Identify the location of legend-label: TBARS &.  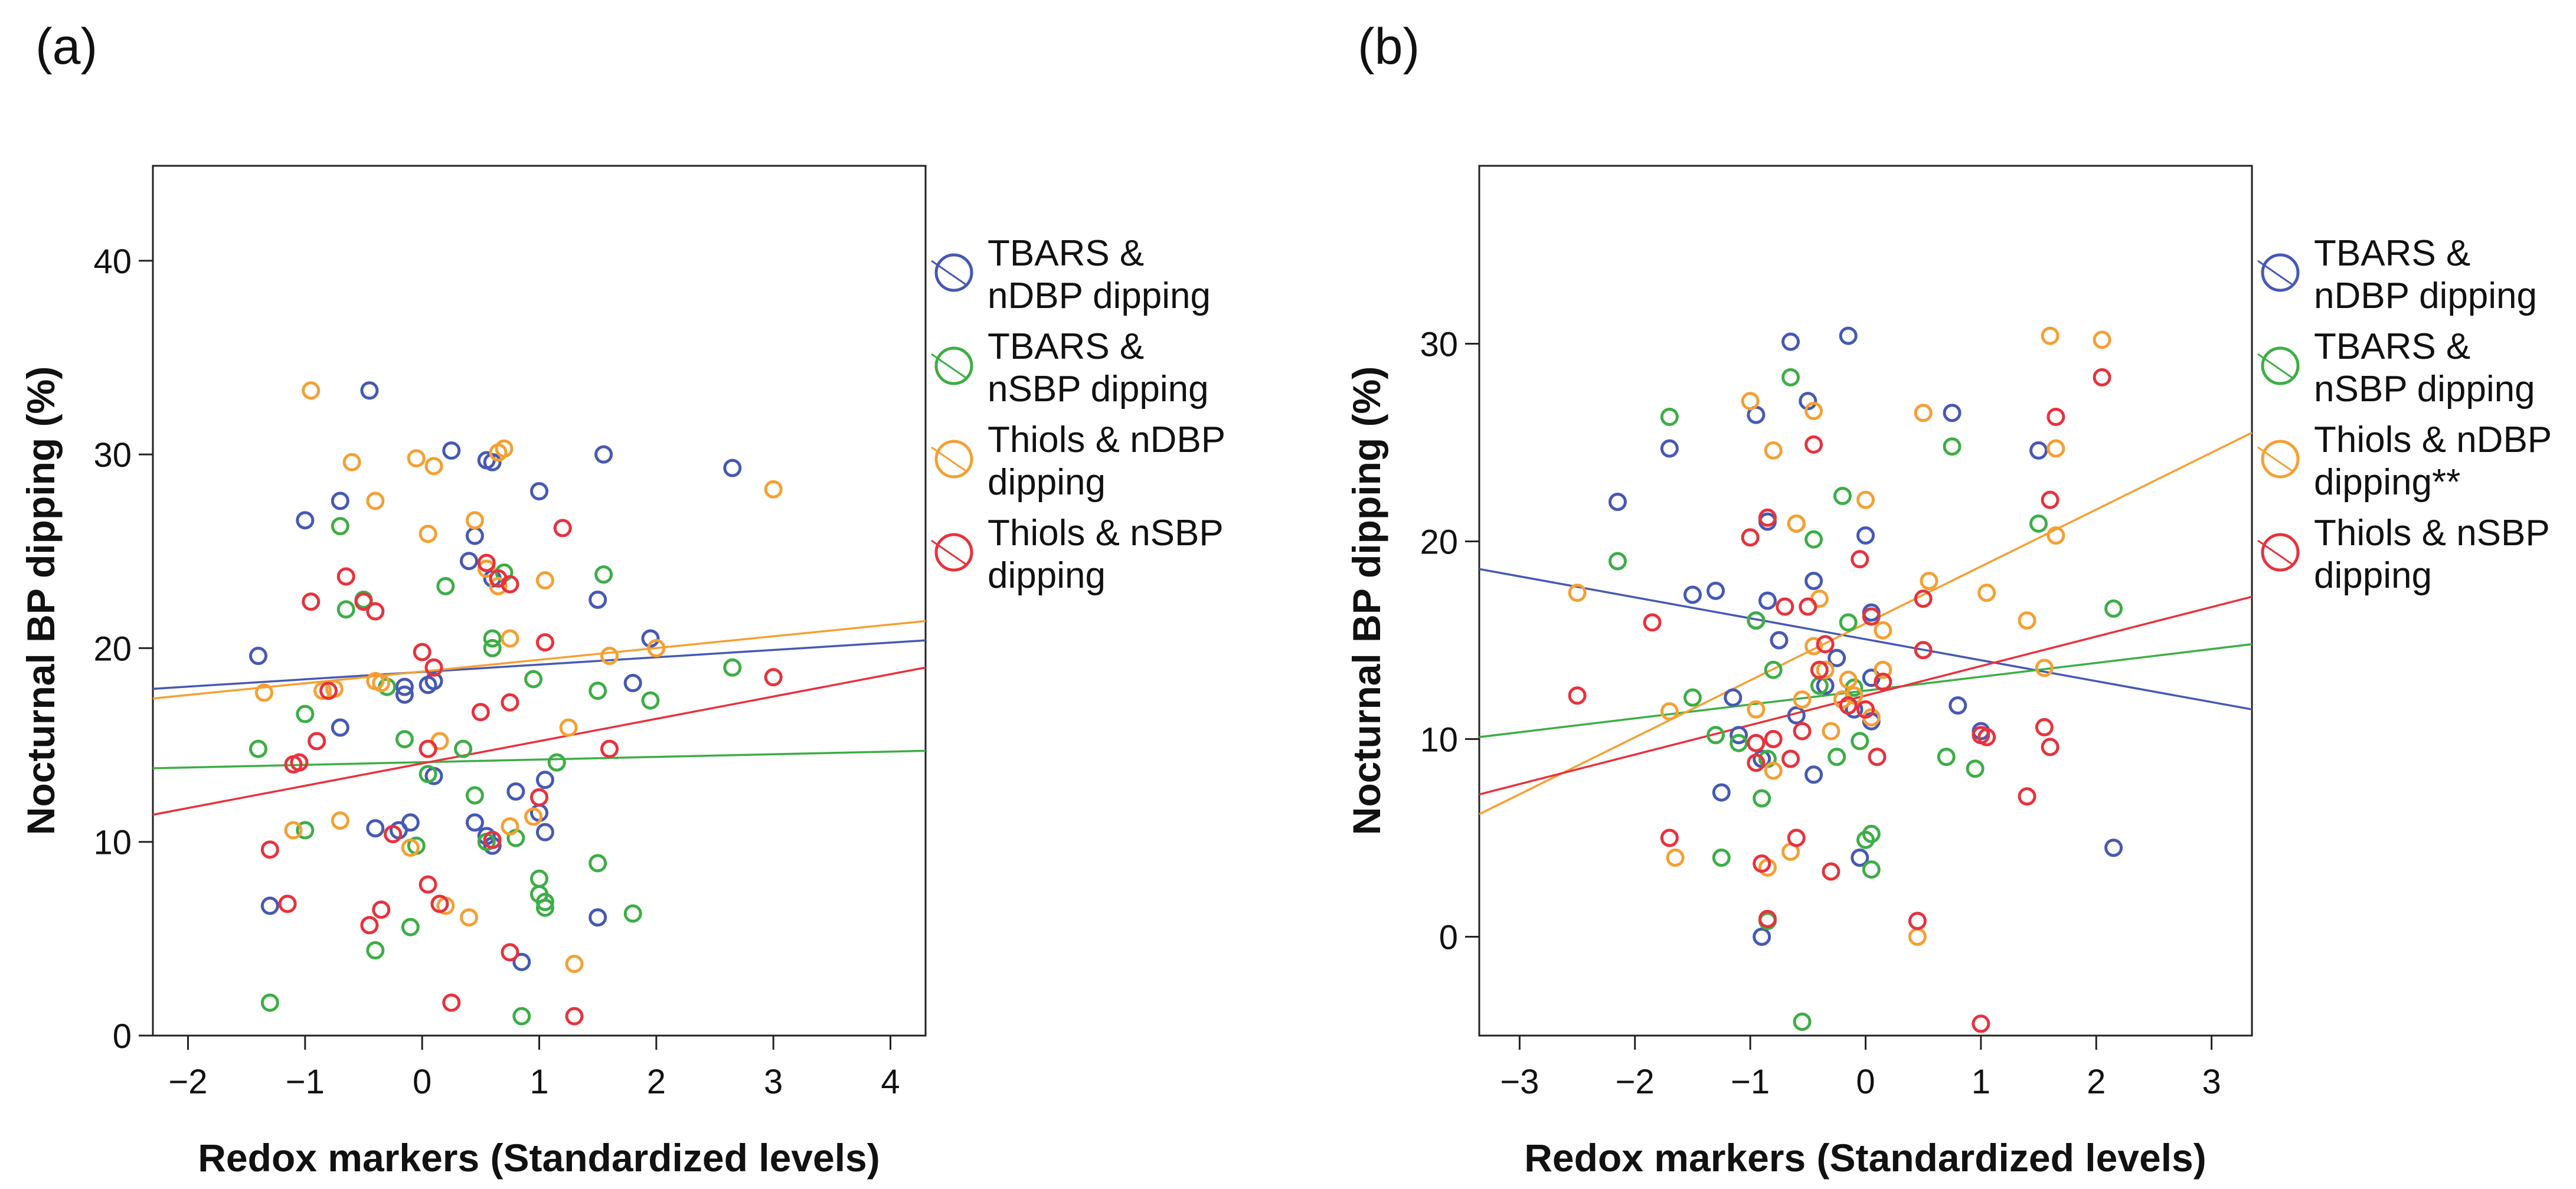
(1066, 346).